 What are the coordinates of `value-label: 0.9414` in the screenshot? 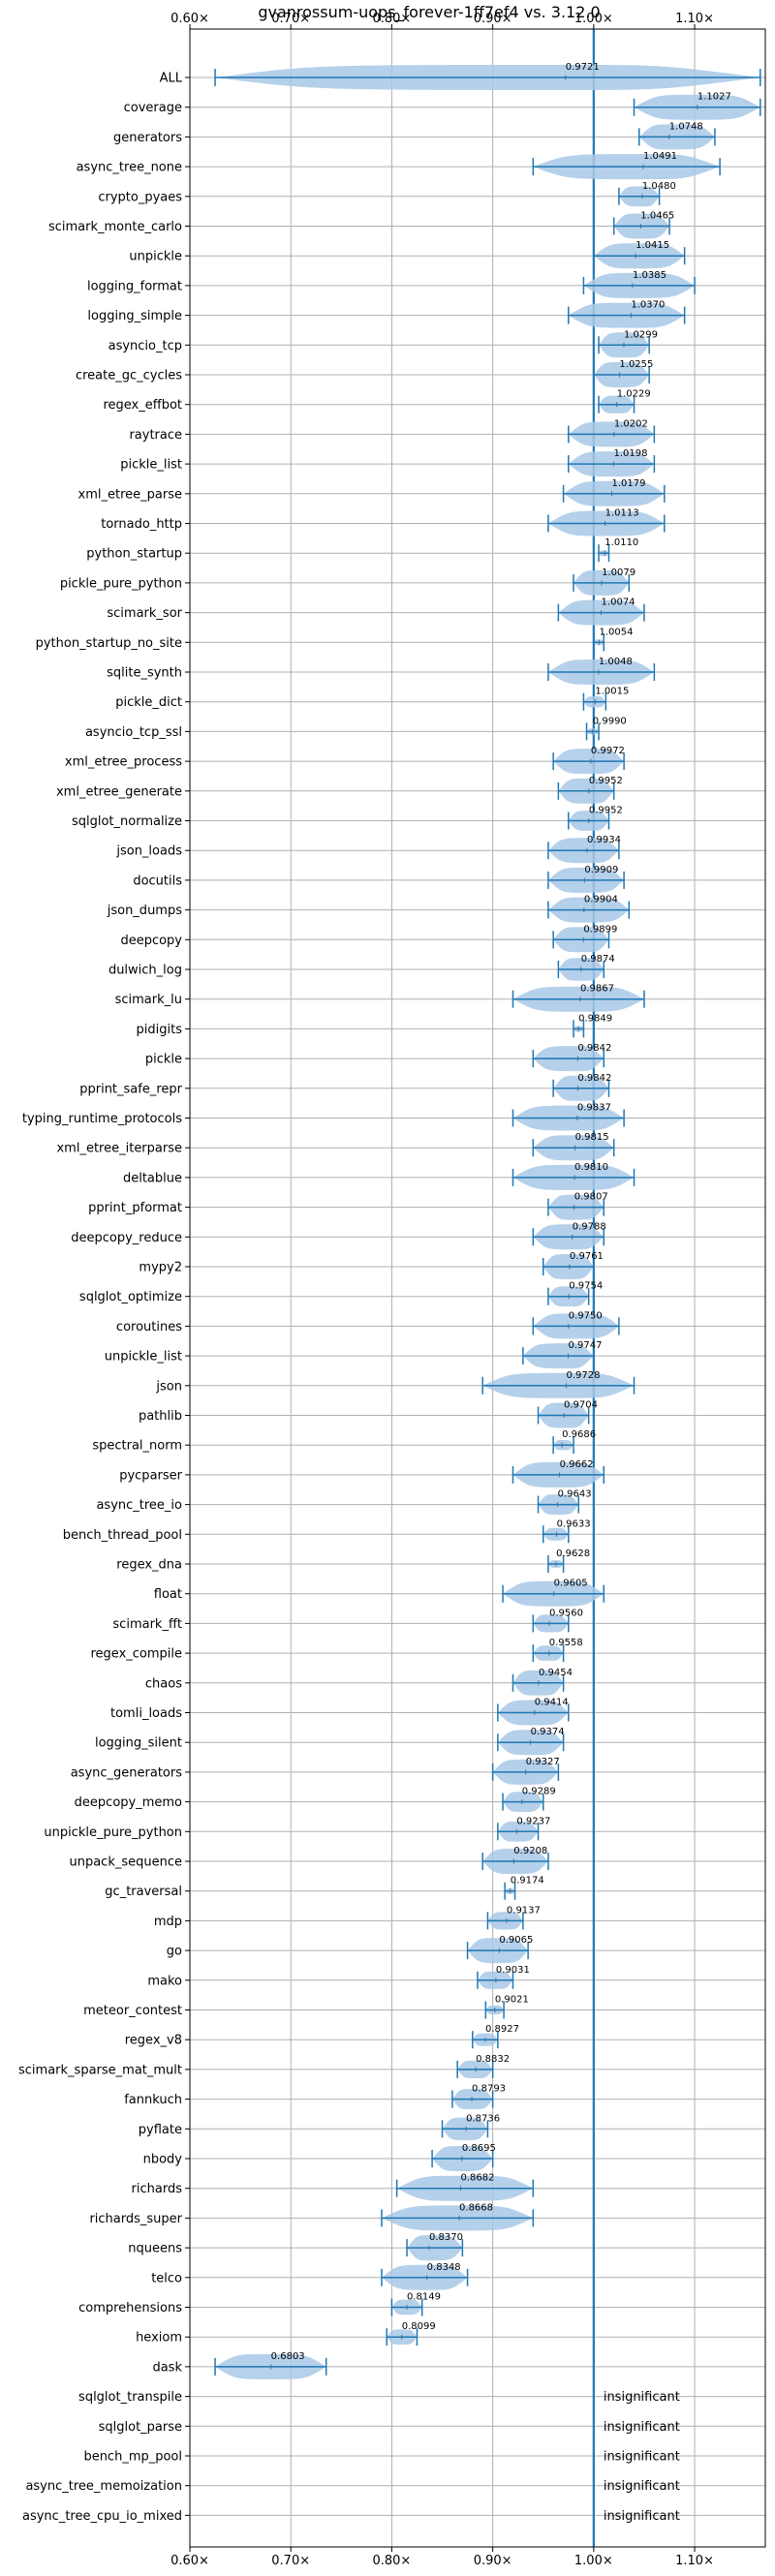 It's located at (552, 1703).